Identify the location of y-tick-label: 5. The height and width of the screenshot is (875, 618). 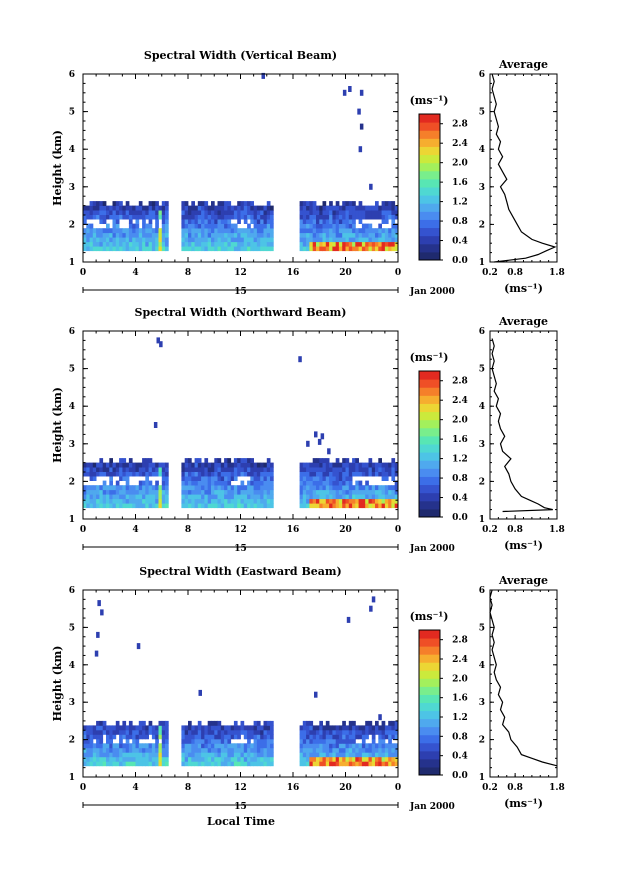
(72, 113).